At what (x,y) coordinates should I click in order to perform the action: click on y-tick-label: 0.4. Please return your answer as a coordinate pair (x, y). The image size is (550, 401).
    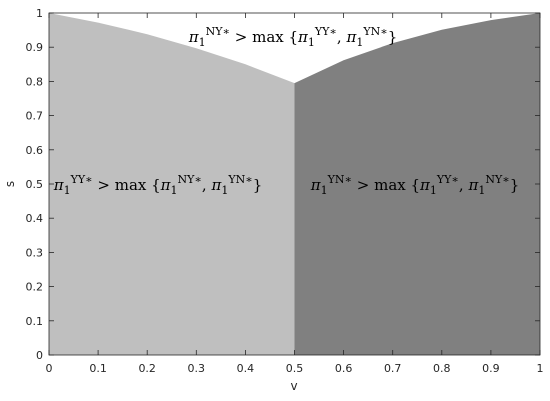
    Looking at the image, I should click on (35, 218).